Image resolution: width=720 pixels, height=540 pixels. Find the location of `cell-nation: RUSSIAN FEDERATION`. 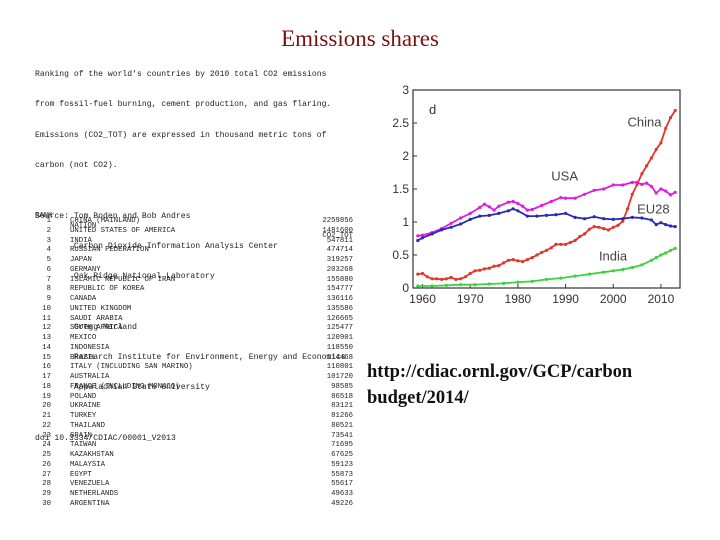

cell-nation: RUSSIAN FEDERATION is located at coordinates (109, 250).